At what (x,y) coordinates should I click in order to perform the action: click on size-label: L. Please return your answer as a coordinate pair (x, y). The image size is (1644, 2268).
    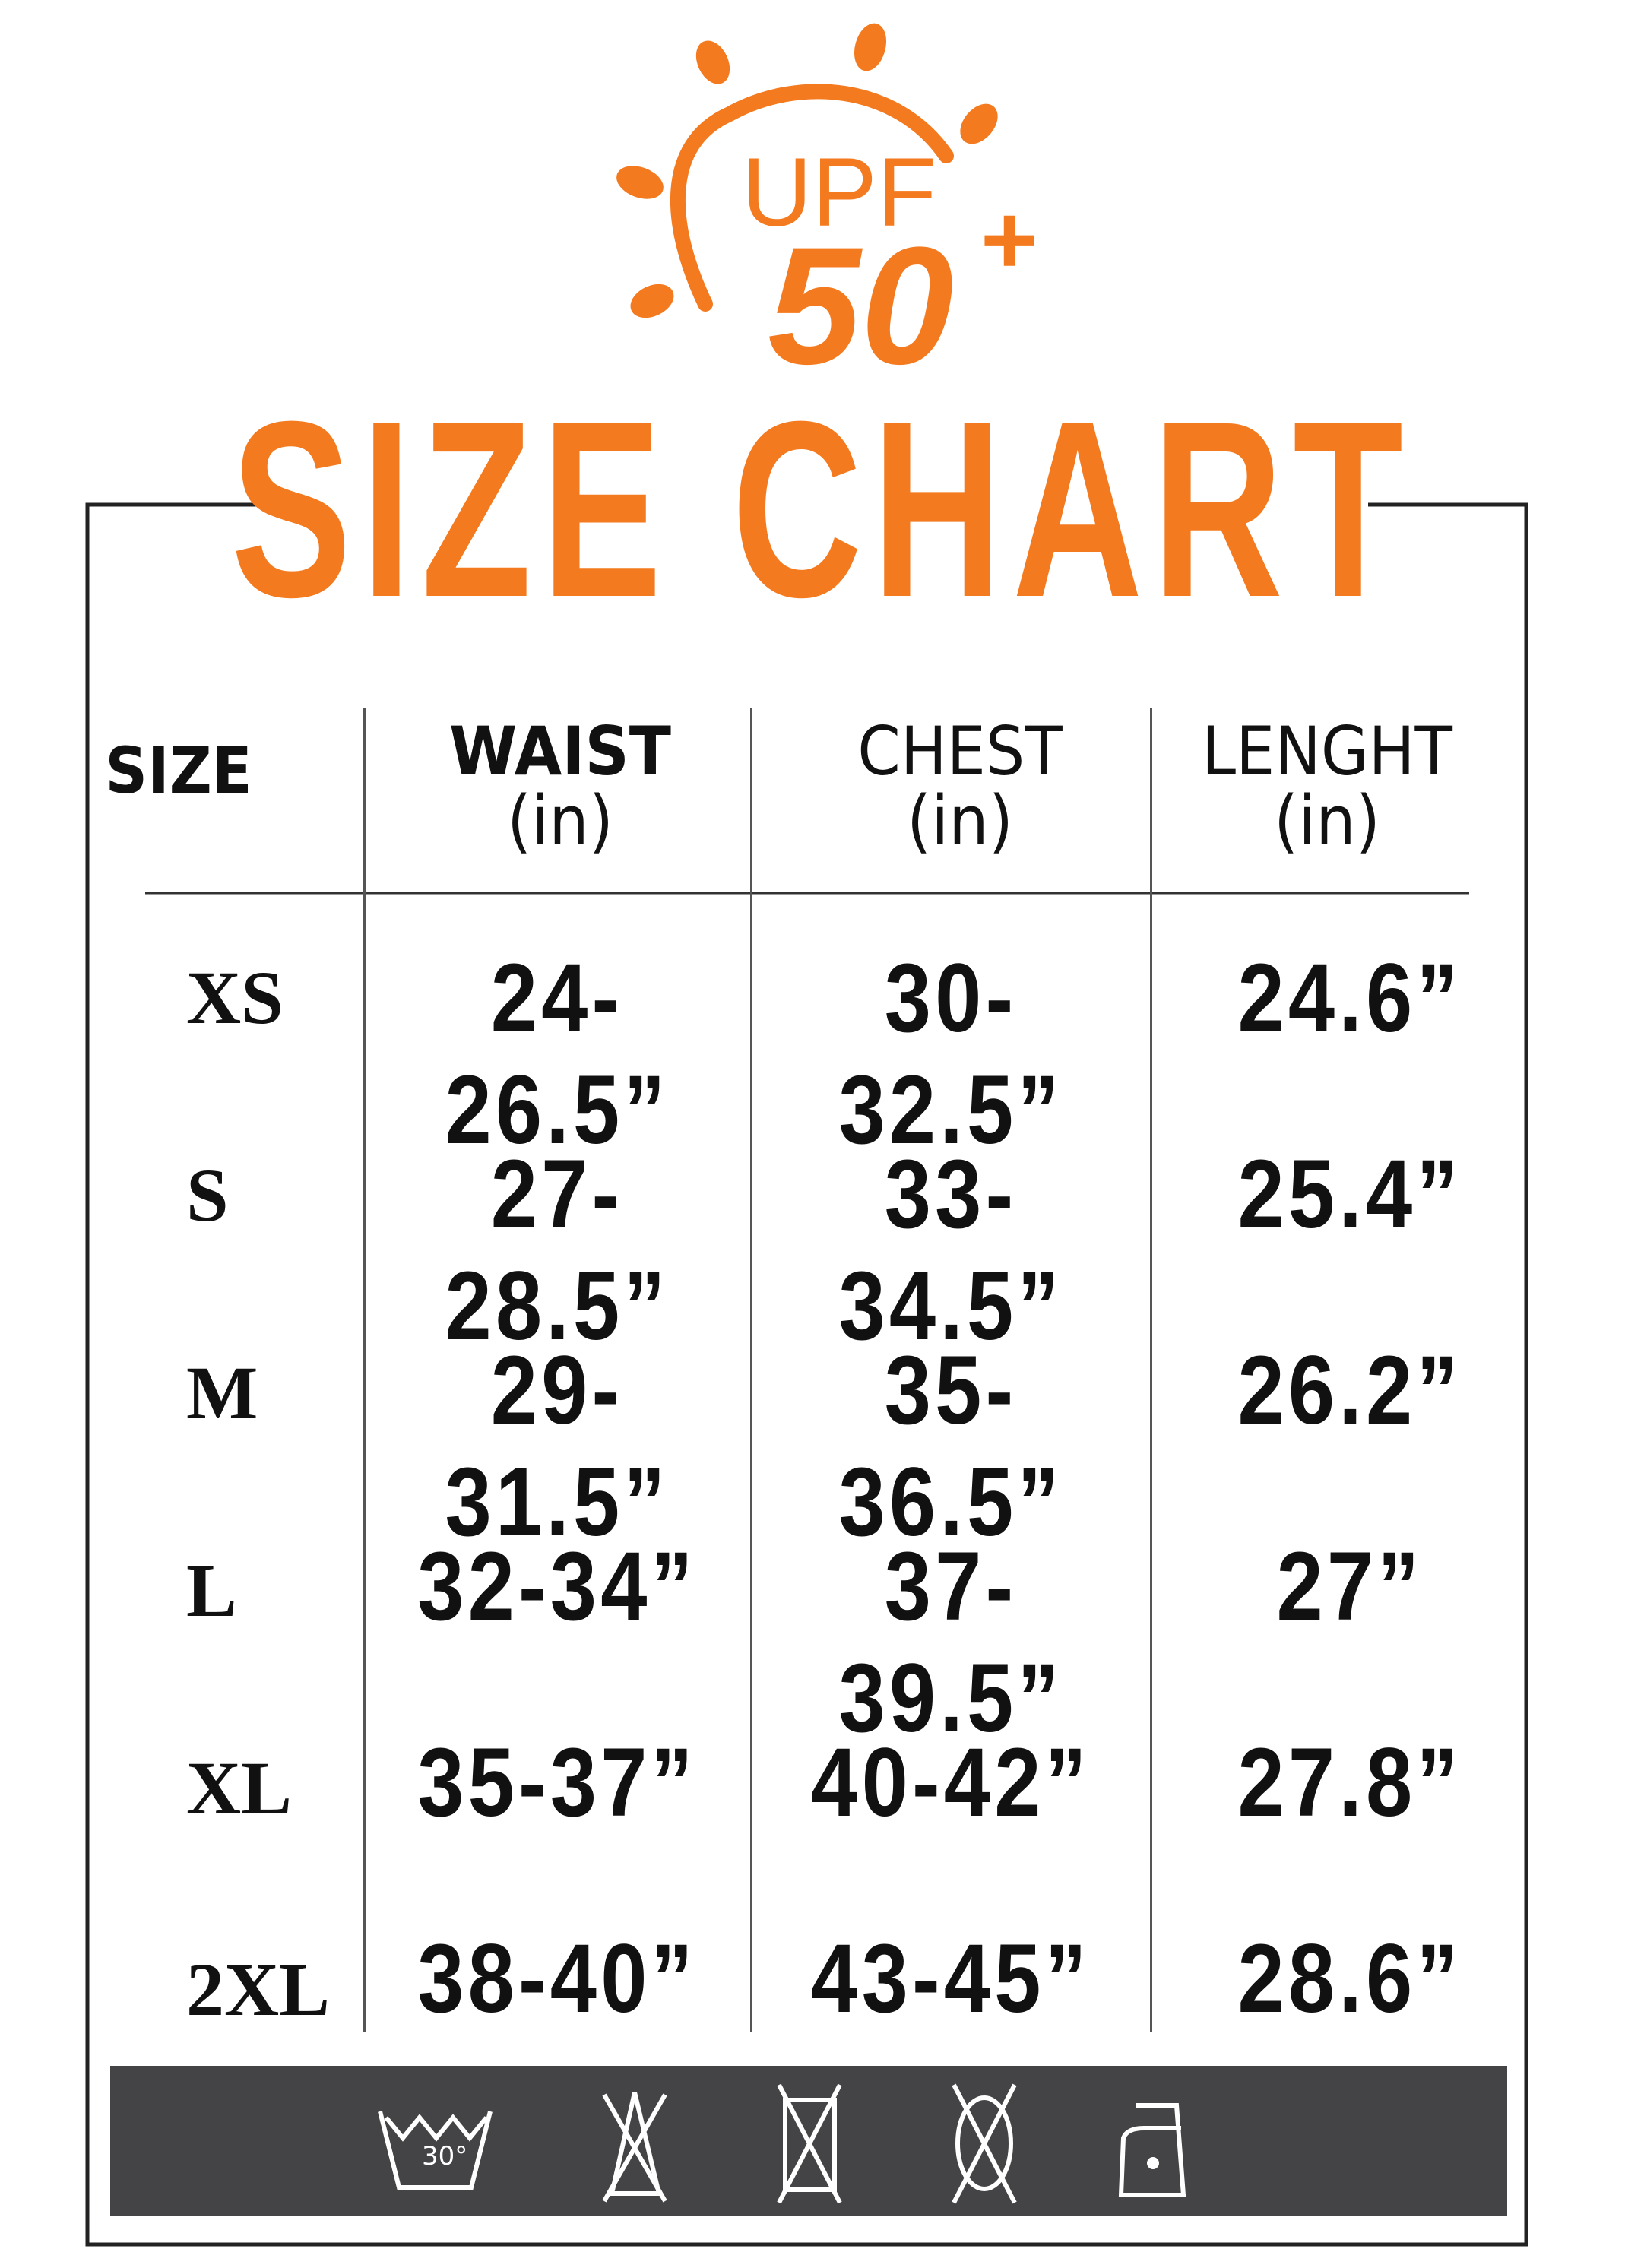
    Looking at the image, I should click on (211, 1590).